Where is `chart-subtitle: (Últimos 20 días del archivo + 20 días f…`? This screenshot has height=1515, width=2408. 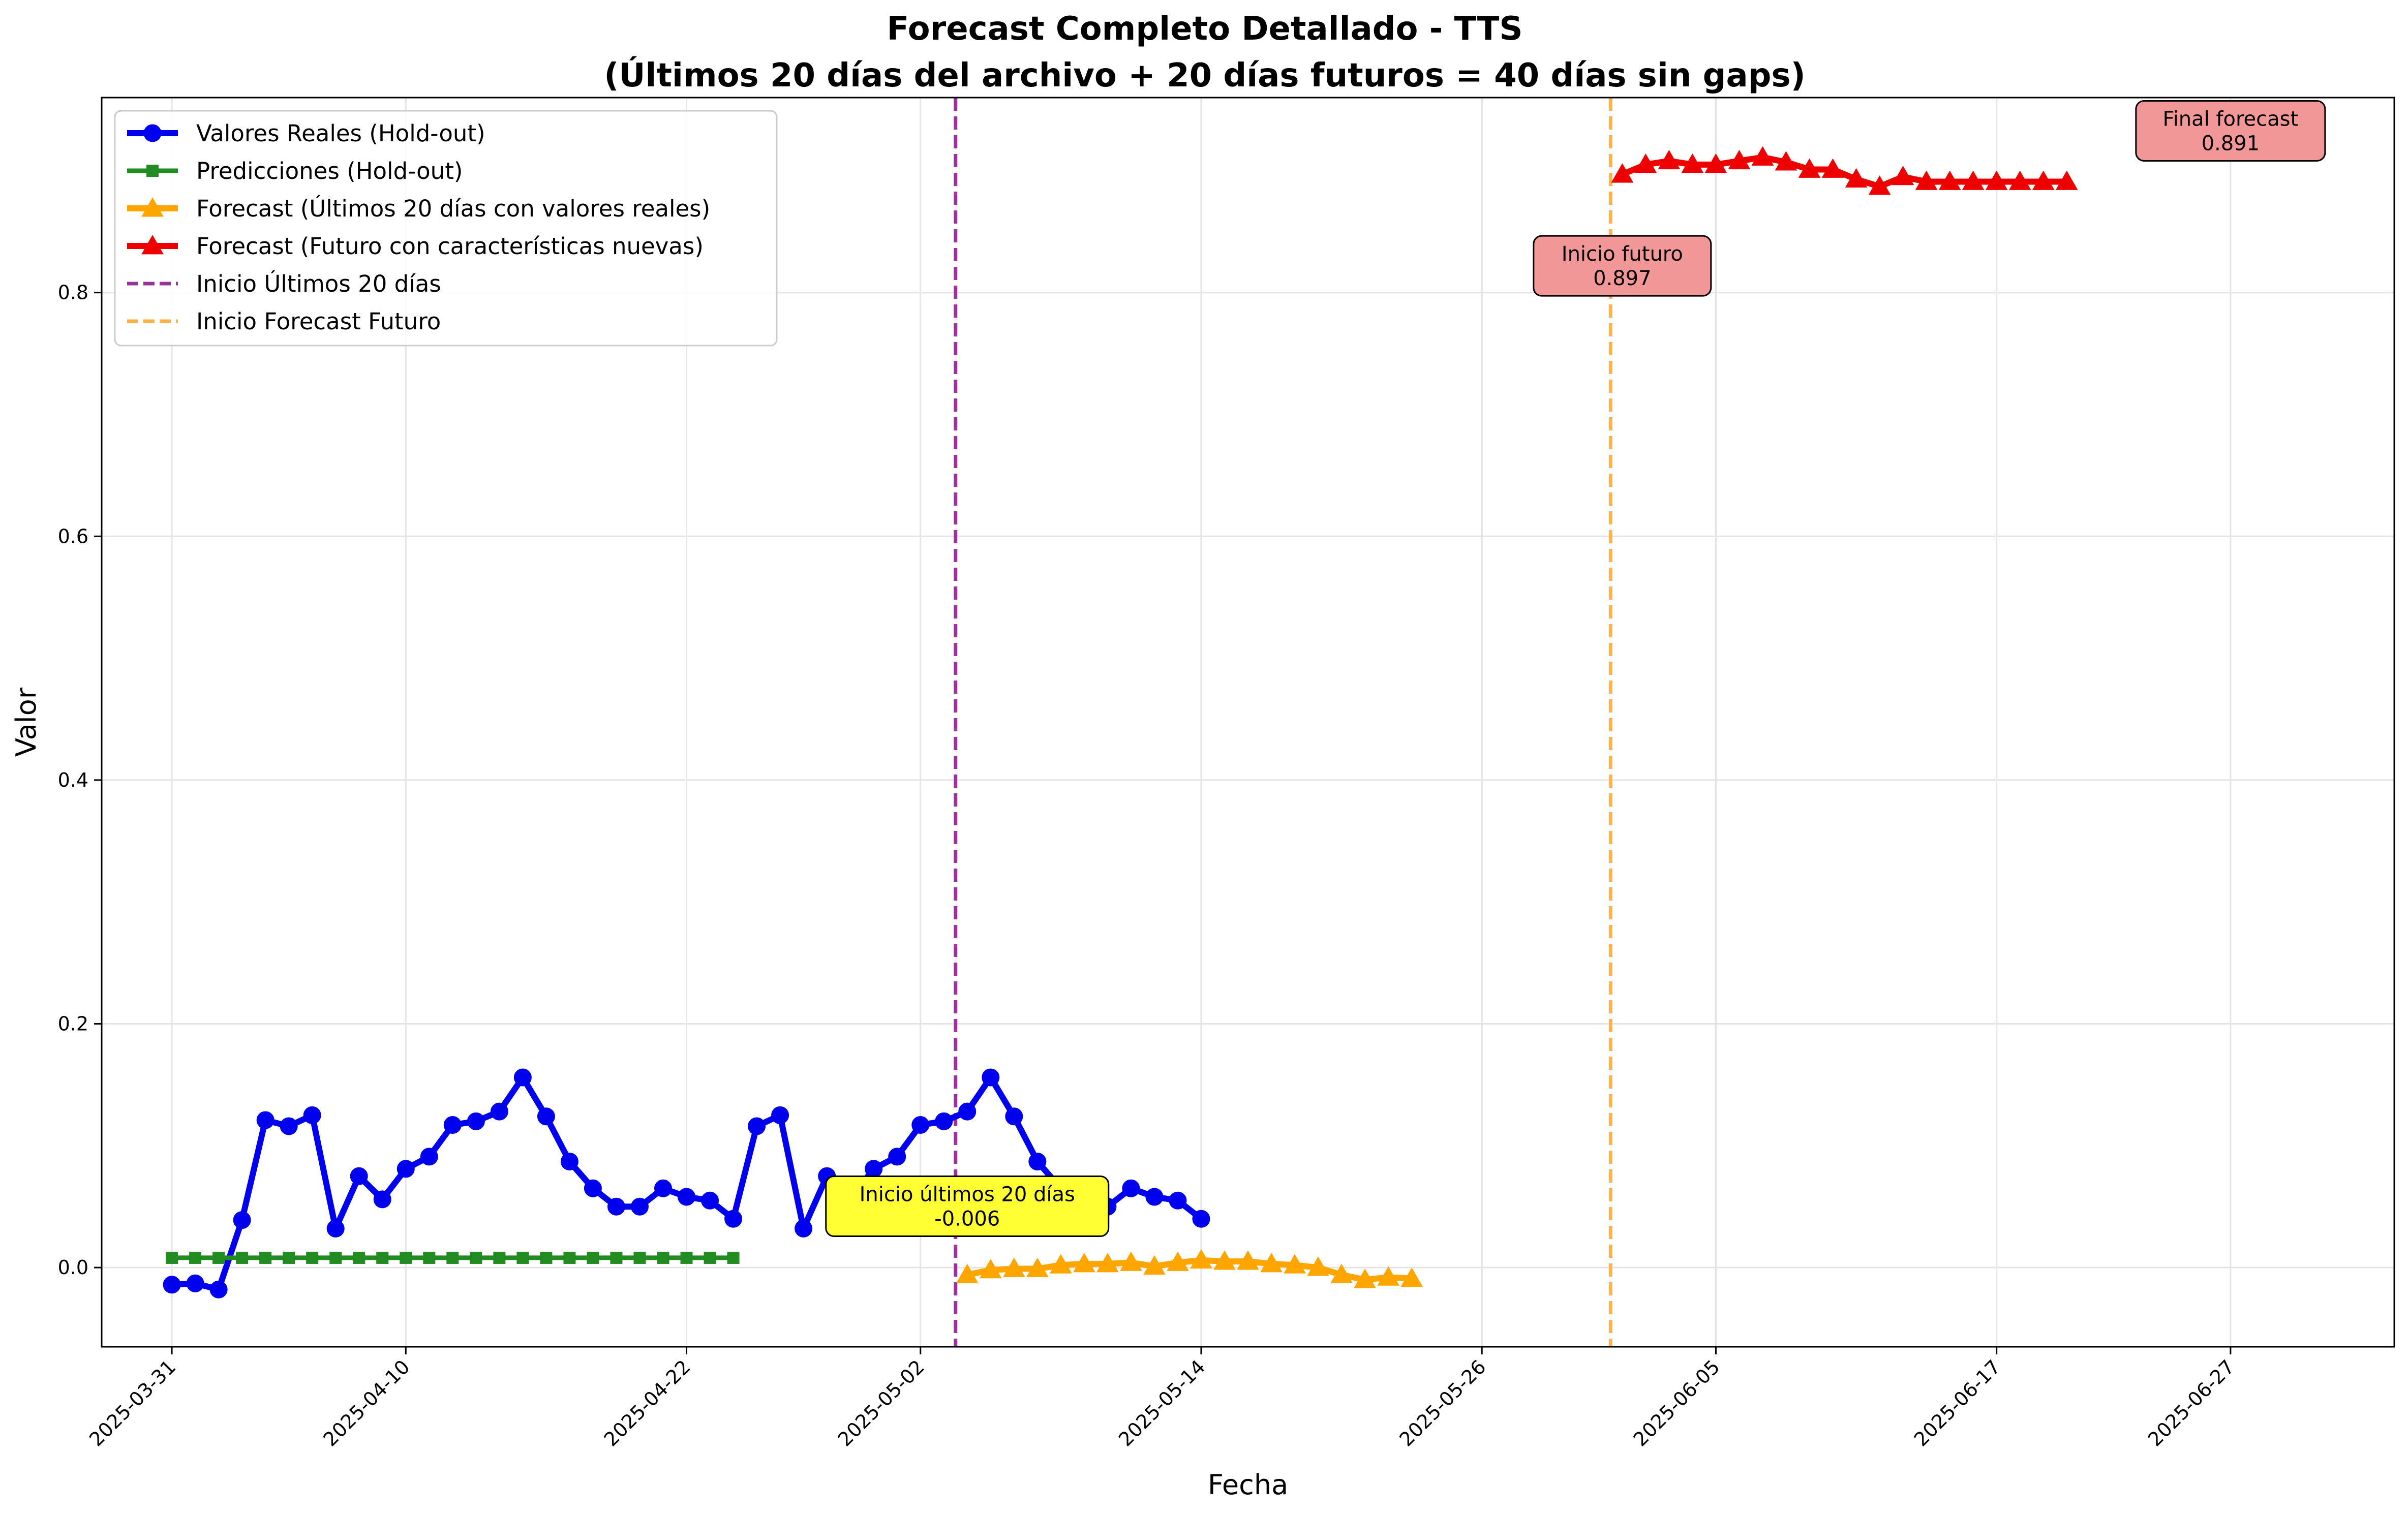 chart-subtitle: (Últimos 20 días del archivo + 20 días f… is located at coordinates (1205, 75).